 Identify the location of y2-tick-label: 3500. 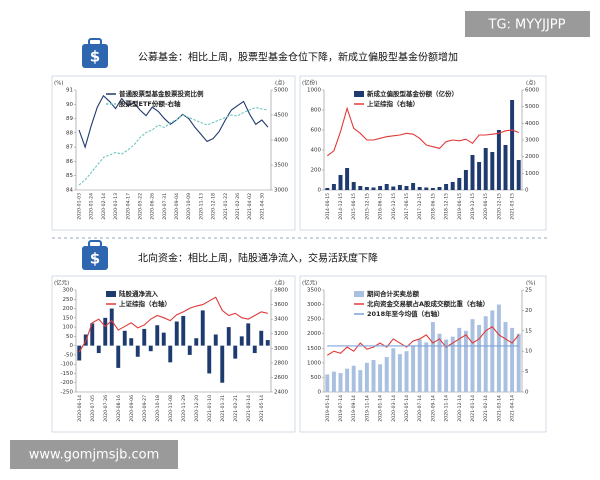
(281, 166).